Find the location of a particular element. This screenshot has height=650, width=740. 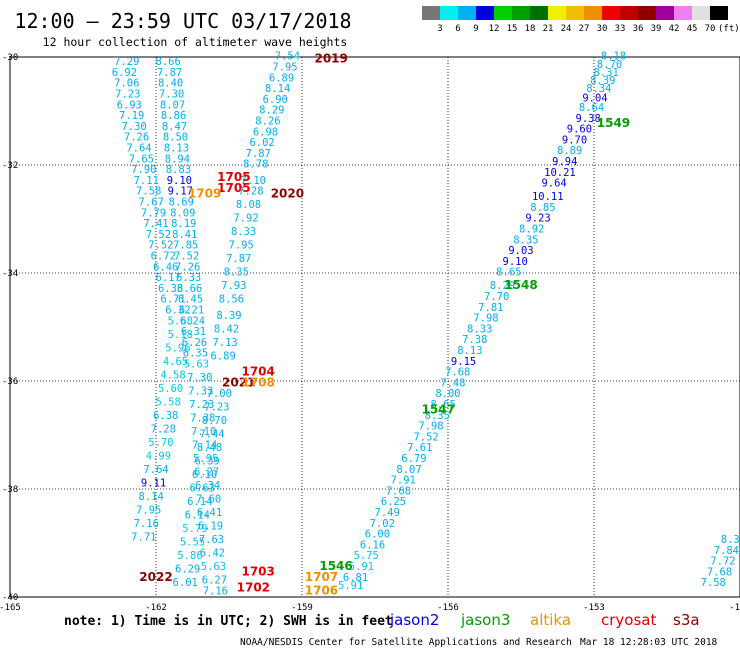

satellite-legend: jason2 jason3 altika cryosat s3a is located at coordinates (544, 620).